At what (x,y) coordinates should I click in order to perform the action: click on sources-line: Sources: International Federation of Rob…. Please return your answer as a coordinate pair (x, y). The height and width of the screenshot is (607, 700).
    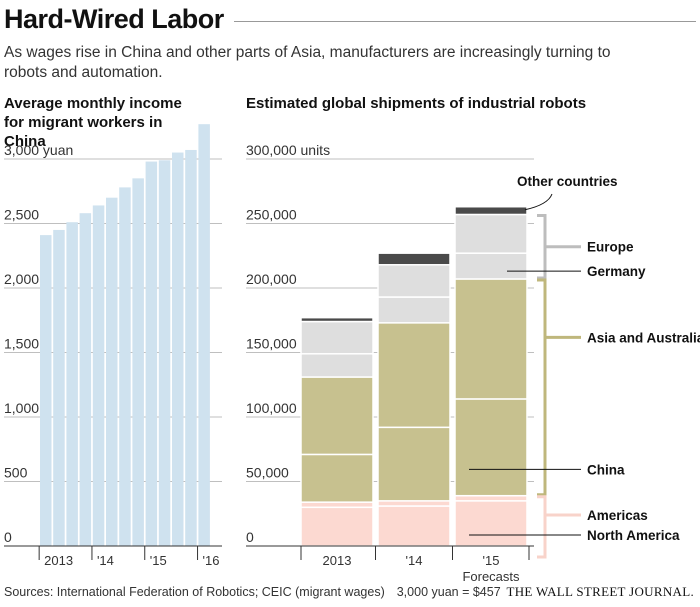
    Looking at the image, I should click on (258, 592).